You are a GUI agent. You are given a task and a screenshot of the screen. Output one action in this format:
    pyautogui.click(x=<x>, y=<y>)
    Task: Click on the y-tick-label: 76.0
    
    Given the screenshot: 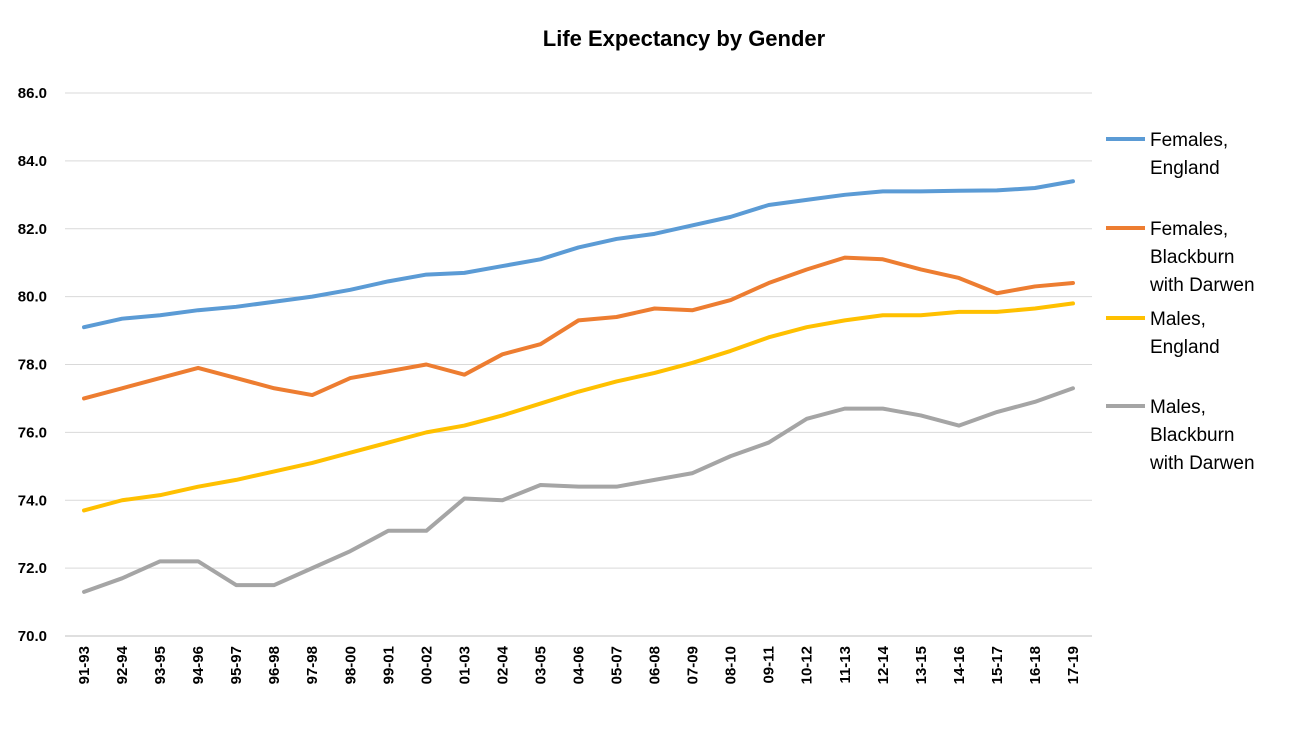 What is the action you would take?
    pyautogui.click(x=32, y=432)
    